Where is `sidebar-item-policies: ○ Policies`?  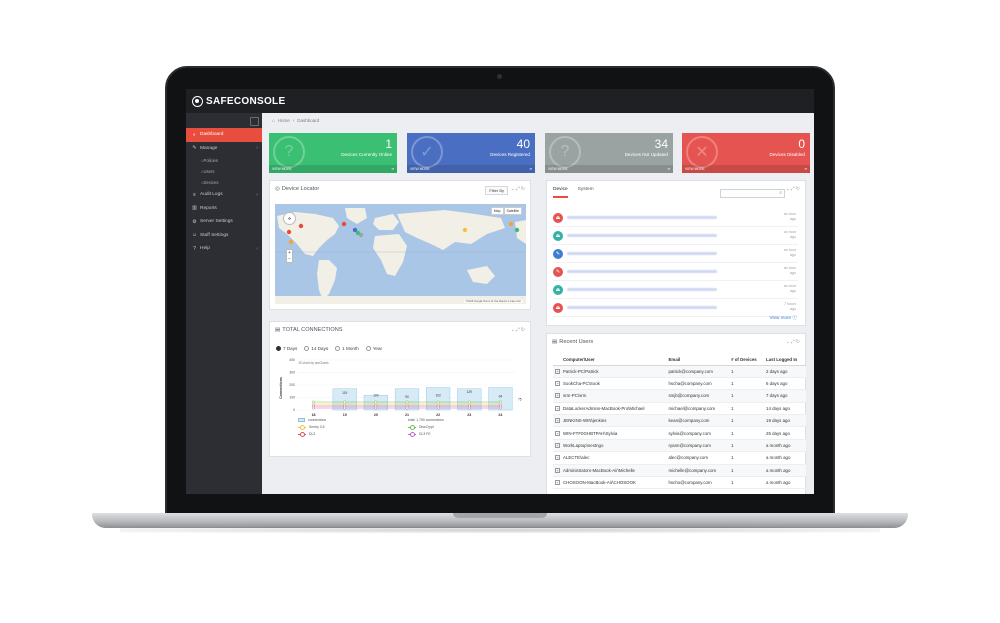
sidebar-item-policies: ○ Policies is located at coordinates (224, 160).